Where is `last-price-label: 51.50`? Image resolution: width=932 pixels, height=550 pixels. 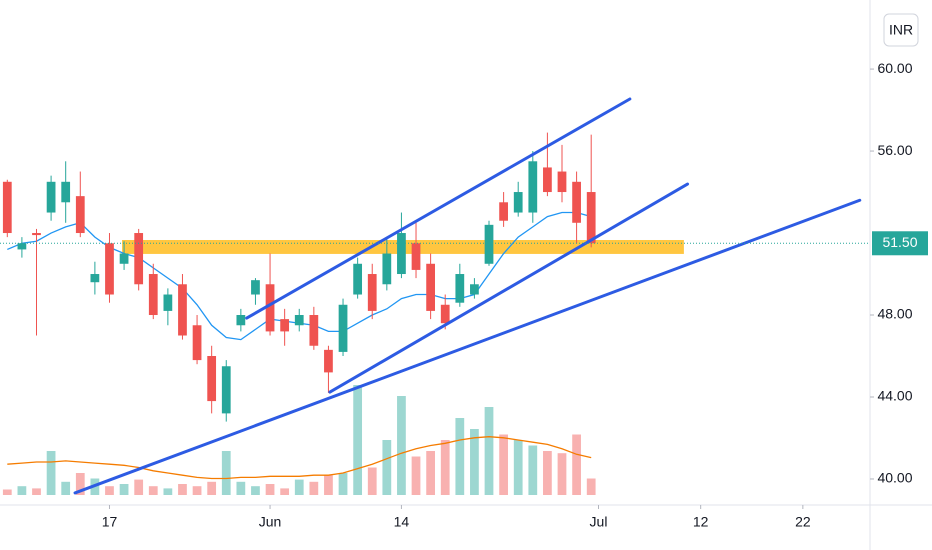 last-price-label: 51.50 is located at coordinates (899, 242).